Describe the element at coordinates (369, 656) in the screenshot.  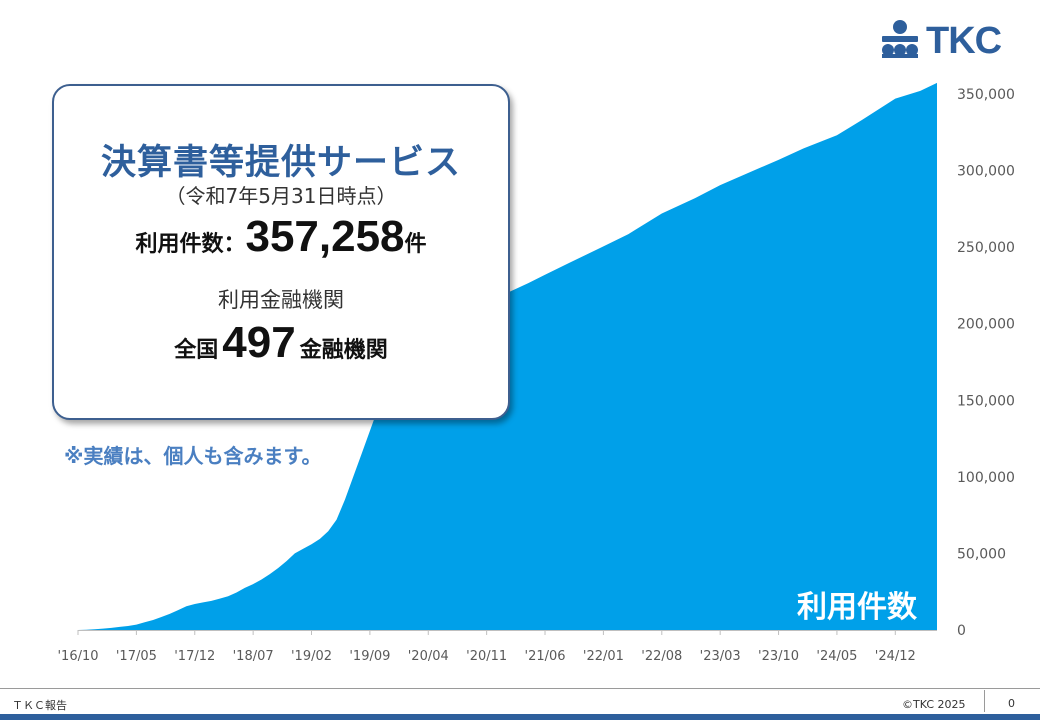
I see `x-tick-label: '19/09` at that location.